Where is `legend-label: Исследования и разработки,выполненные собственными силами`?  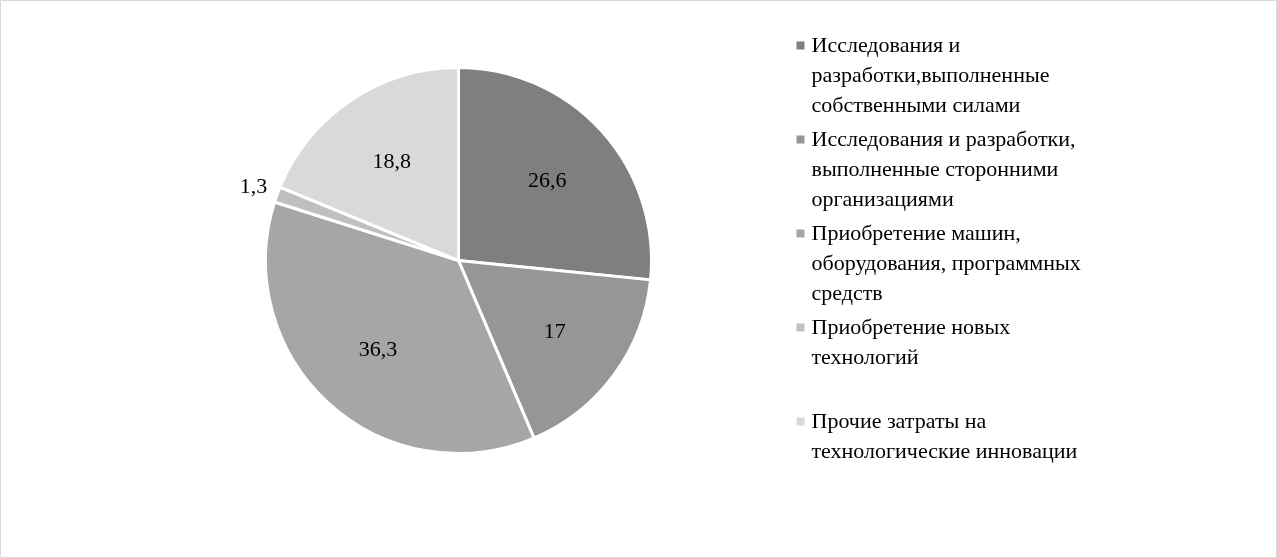 legend-label: Исследования и разработки,выполненные собственными силами is located at coordinates (930, 74).